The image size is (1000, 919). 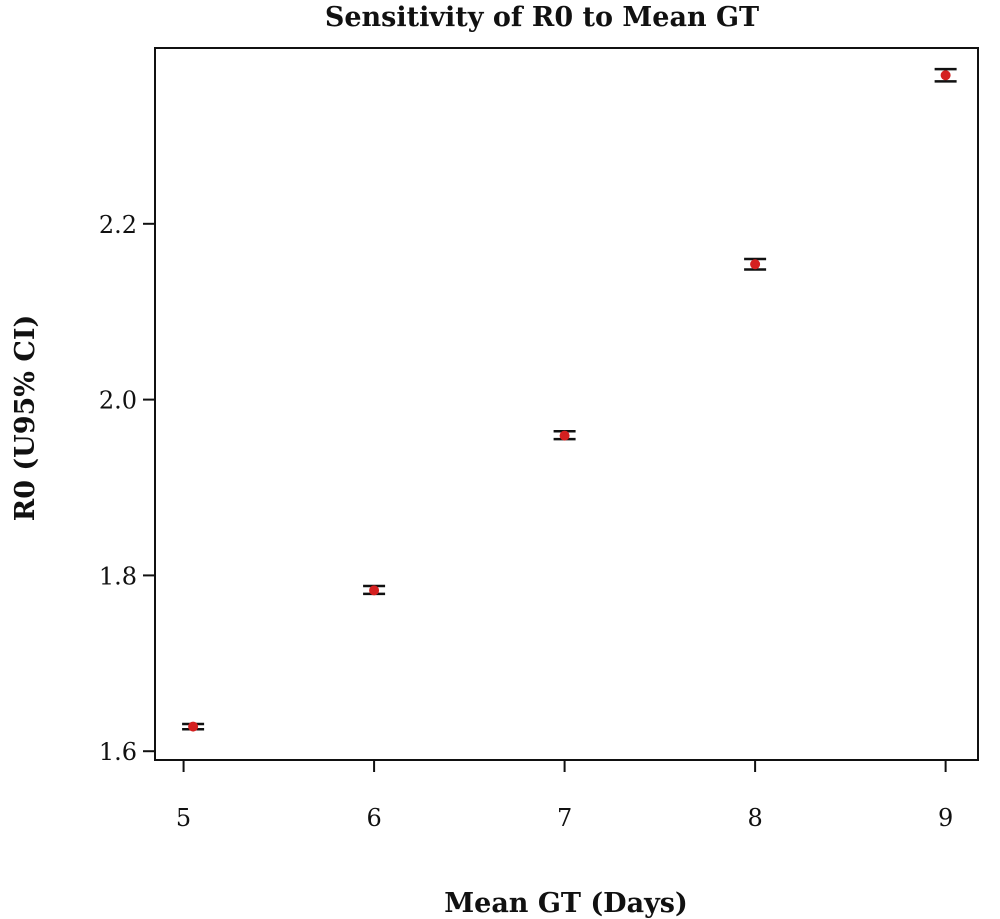 What do you see at coordinates (564, 796) in the screenshot?
I see `x-axis: 5 6 7 8 9` at bounding box center [564, 796].